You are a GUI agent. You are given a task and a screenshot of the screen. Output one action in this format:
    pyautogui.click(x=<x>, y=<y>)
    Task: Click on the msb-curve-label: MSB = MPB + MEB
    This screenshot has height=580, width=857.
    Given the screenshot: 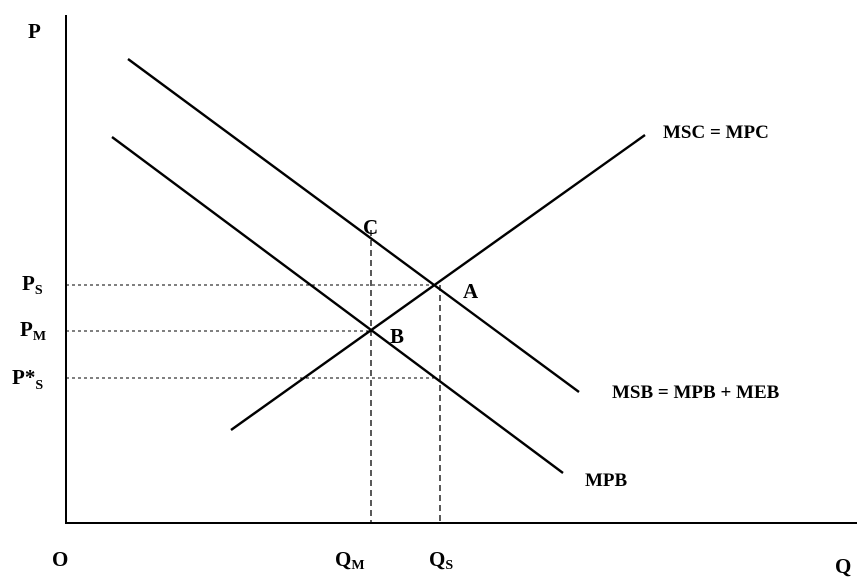 What is the action you would take?
    pyautogui.click(x=696, y=392)
    